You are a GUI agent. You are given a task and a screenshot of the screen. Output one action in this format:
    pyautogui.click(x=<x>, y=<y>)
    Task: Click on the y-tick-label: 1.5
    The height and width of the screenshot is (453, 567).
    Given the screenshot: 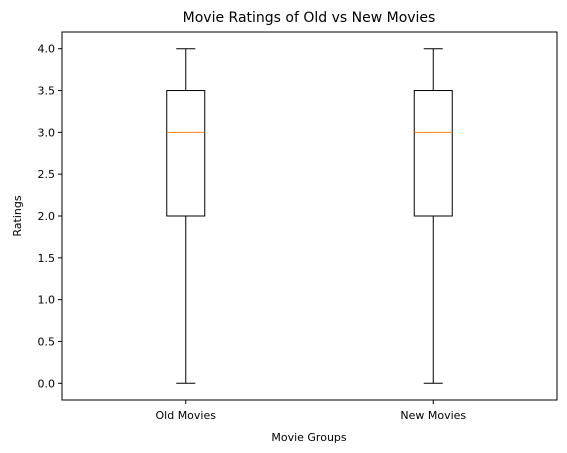 What is the action you would take?
    pyautogui.click(x=47, y=258)
    